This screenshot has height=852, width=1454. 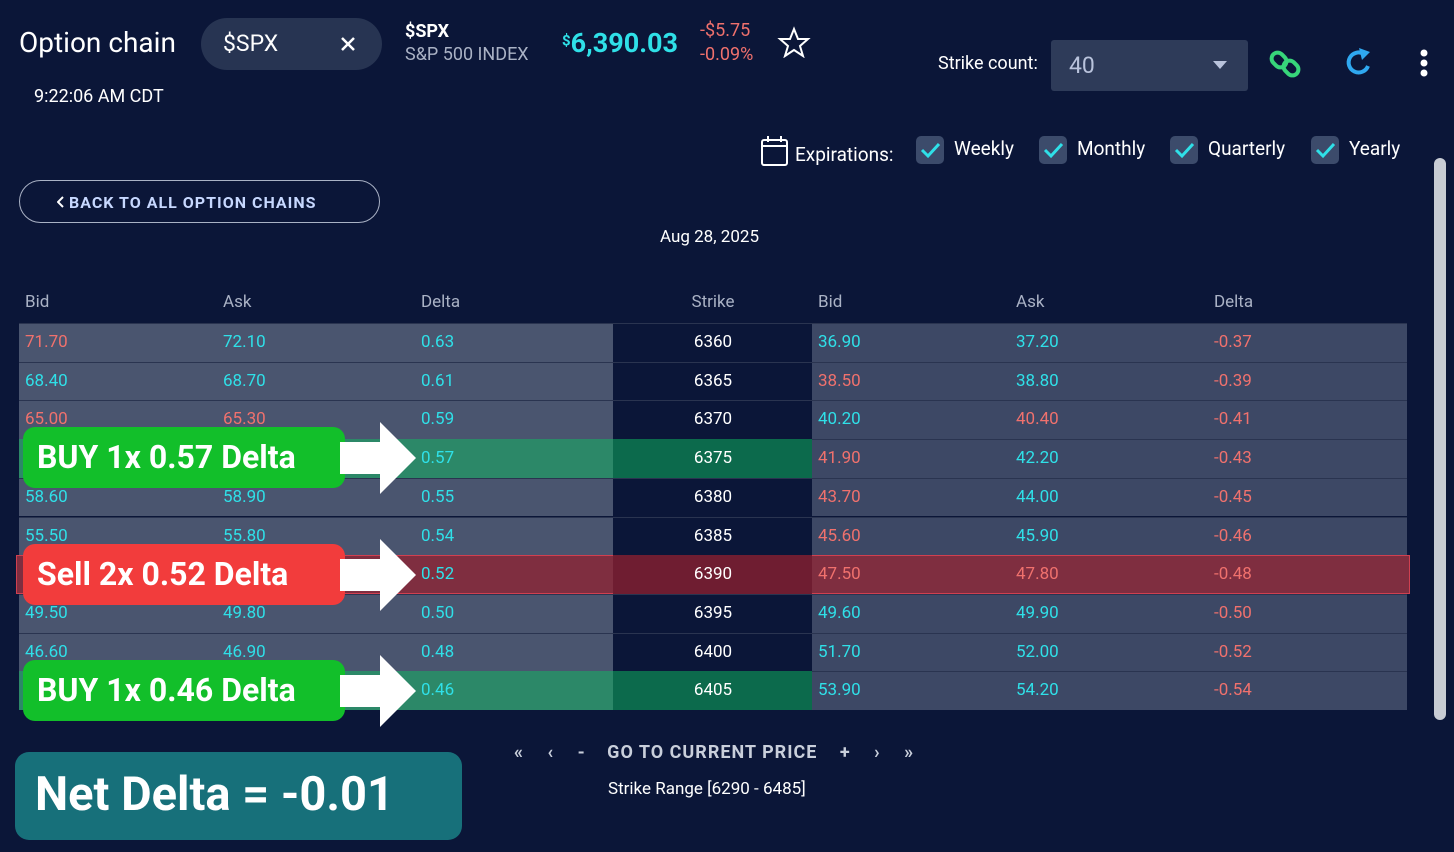 What do you see at coordinates (1233, 458) in the screenshot?
I see `table-cell: -0.43` at bounding box center [1233, 458].